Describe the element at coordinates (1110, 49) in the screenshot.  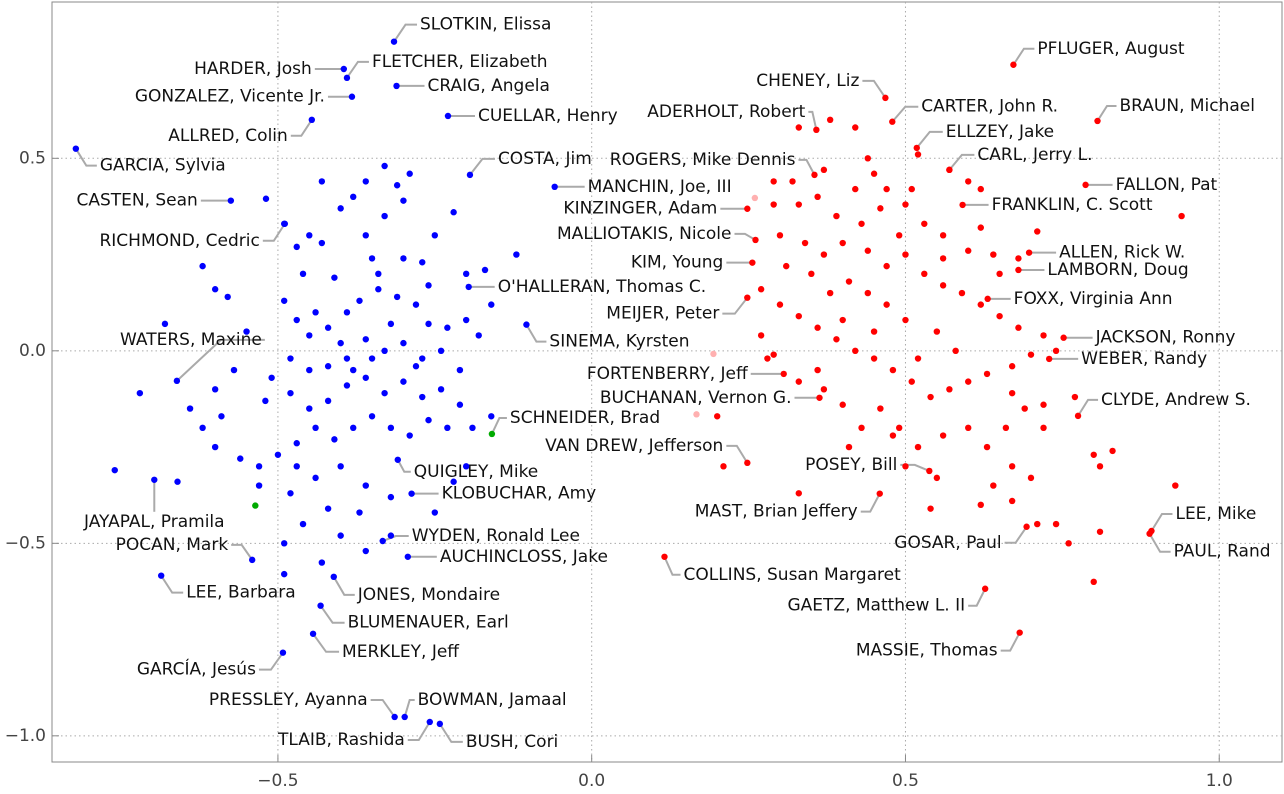
I see `point-label: PFLUGER, August` at that location.